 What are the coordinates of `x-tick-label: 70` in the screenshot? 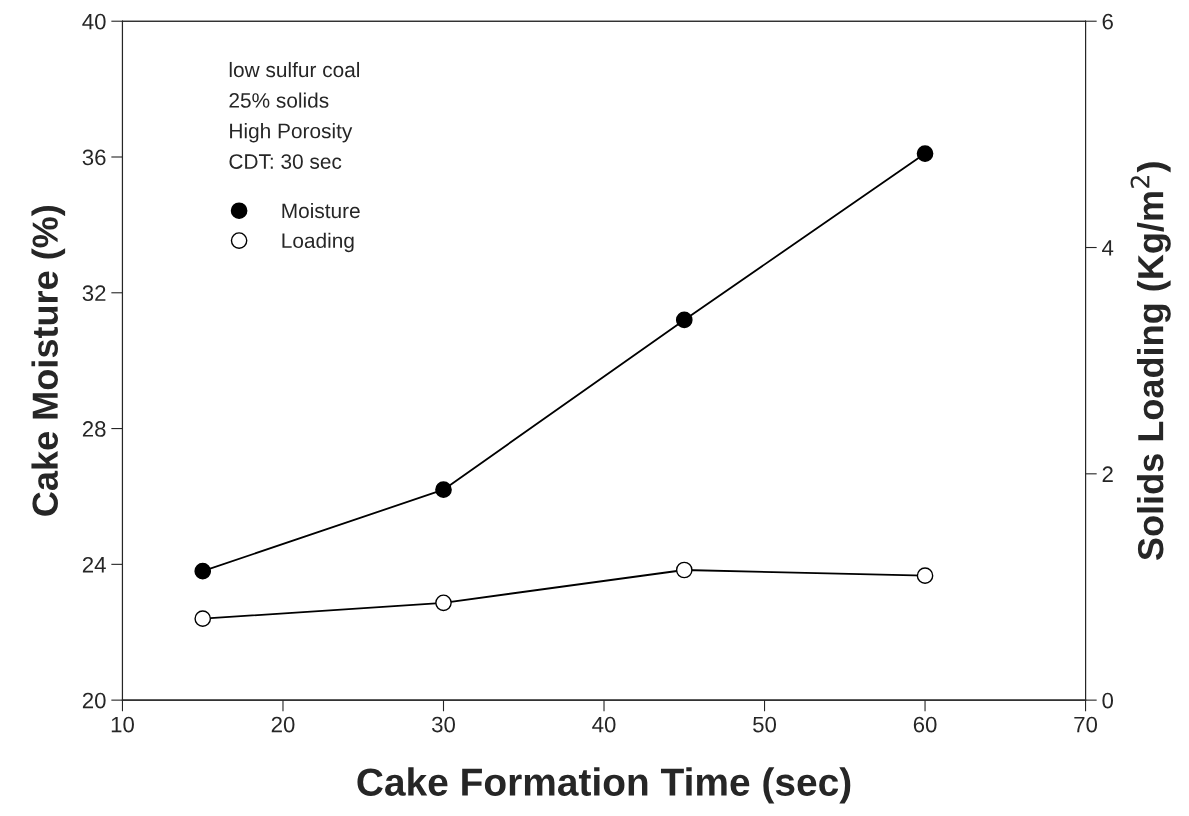 It's located at (1086, 724).